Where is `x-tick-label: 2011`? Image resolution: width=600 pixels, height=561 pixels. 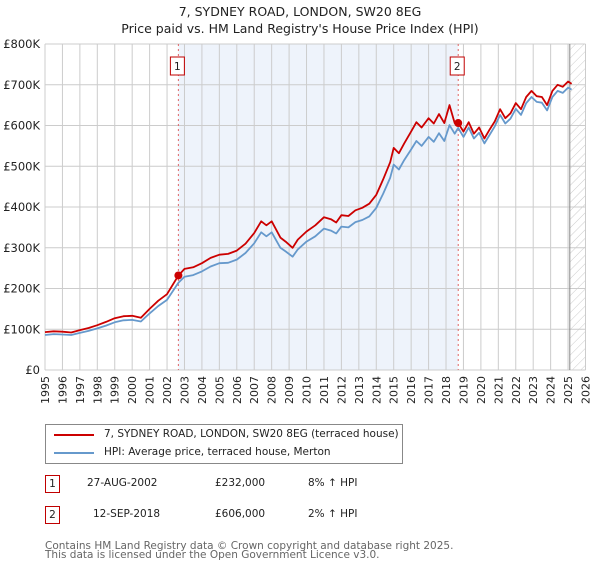 x-tick-label: 2011 is located at coordinates (324, 390).